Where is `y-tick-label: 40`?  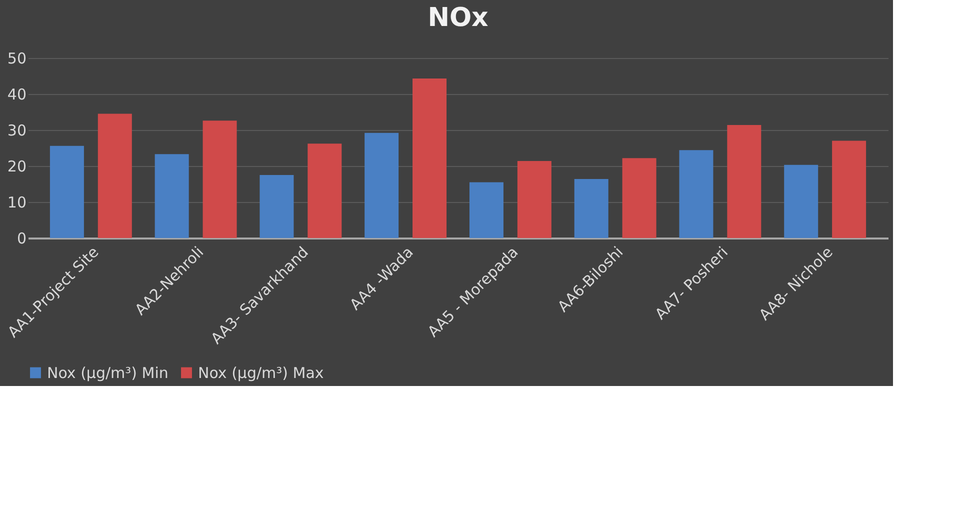 y-tick-label: 40 is located at coordinates (16, 95).